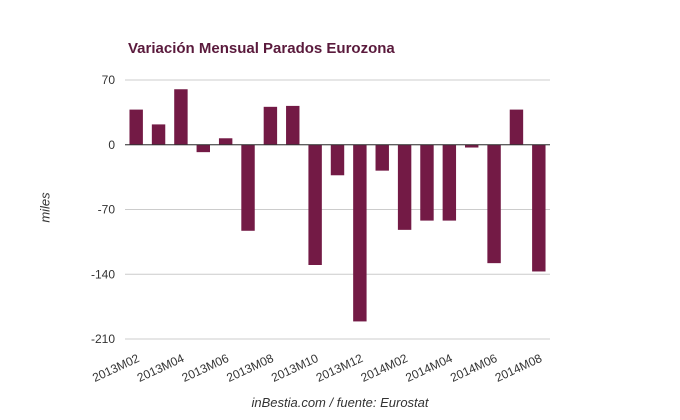 This screenshot has width=680, height=420. Describe the element at coordinates (116, 368) in the screenshot. I see `x-tick-label: 2013M02` at that location.